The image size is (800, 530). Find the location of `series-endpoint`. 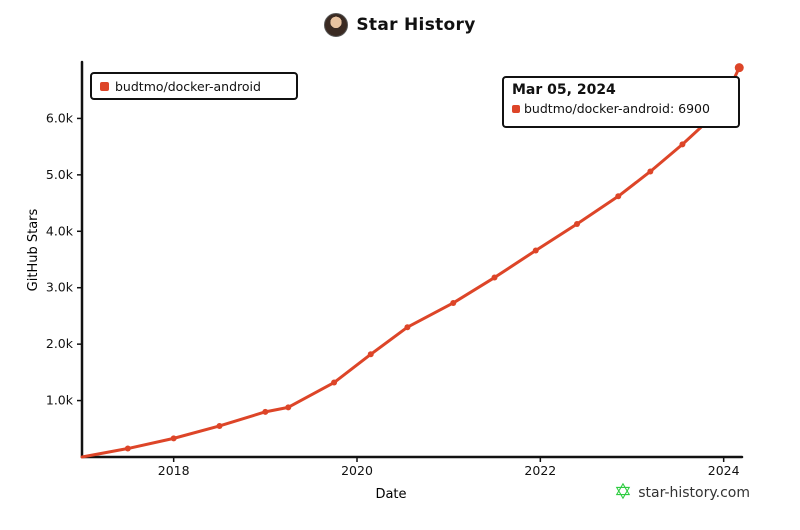

series-endpoint is located at coordinates (739, 68).